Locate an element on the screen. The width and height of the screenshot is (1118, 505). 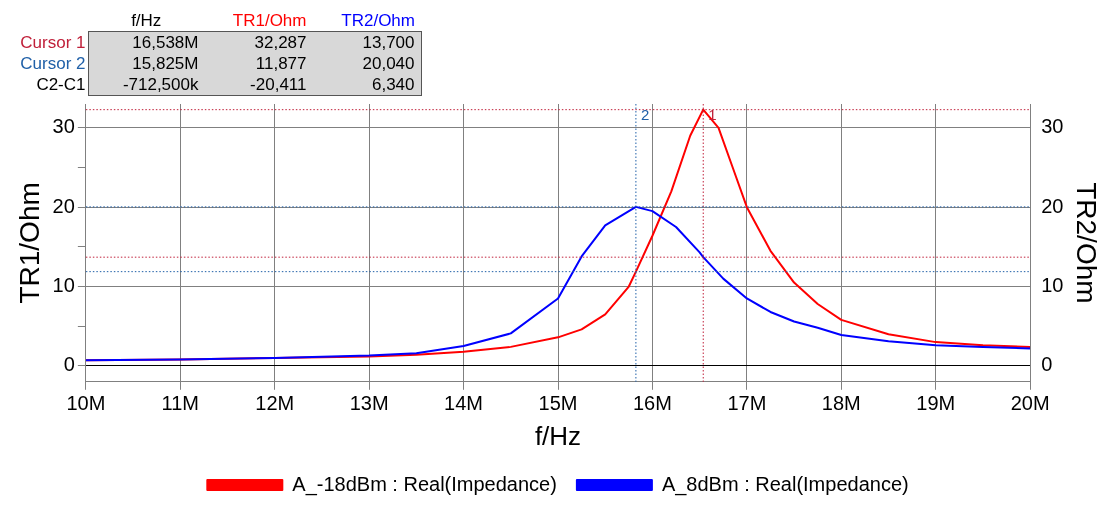
y-tick-label: 20 is located at coordinates (63, 205).